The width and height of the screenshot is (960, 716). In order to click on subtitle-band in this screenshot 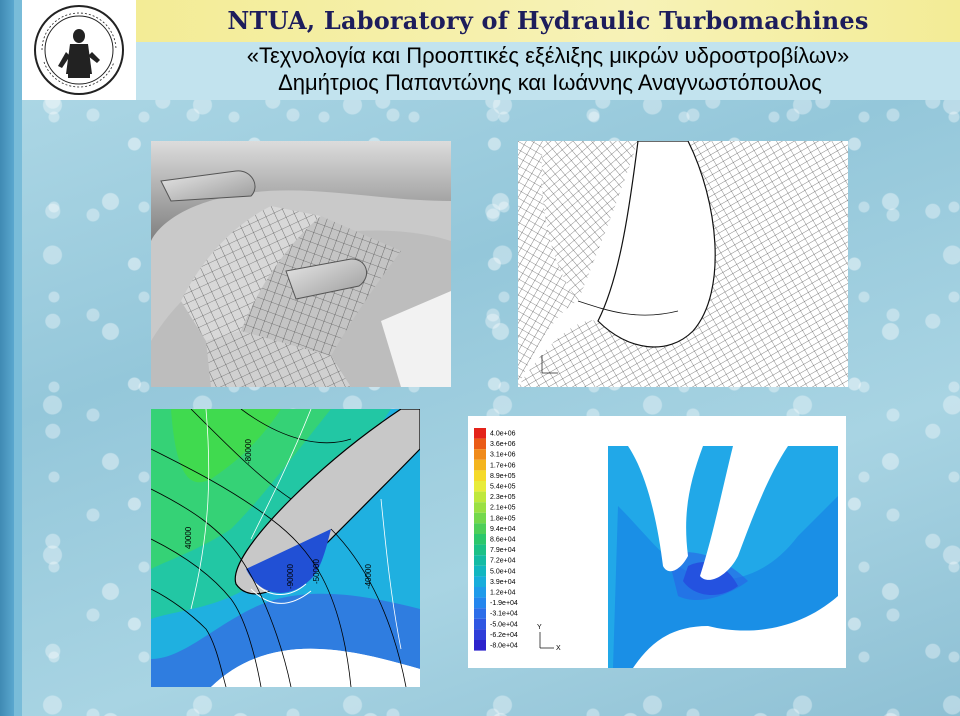, I will do `click(548, 71)`.